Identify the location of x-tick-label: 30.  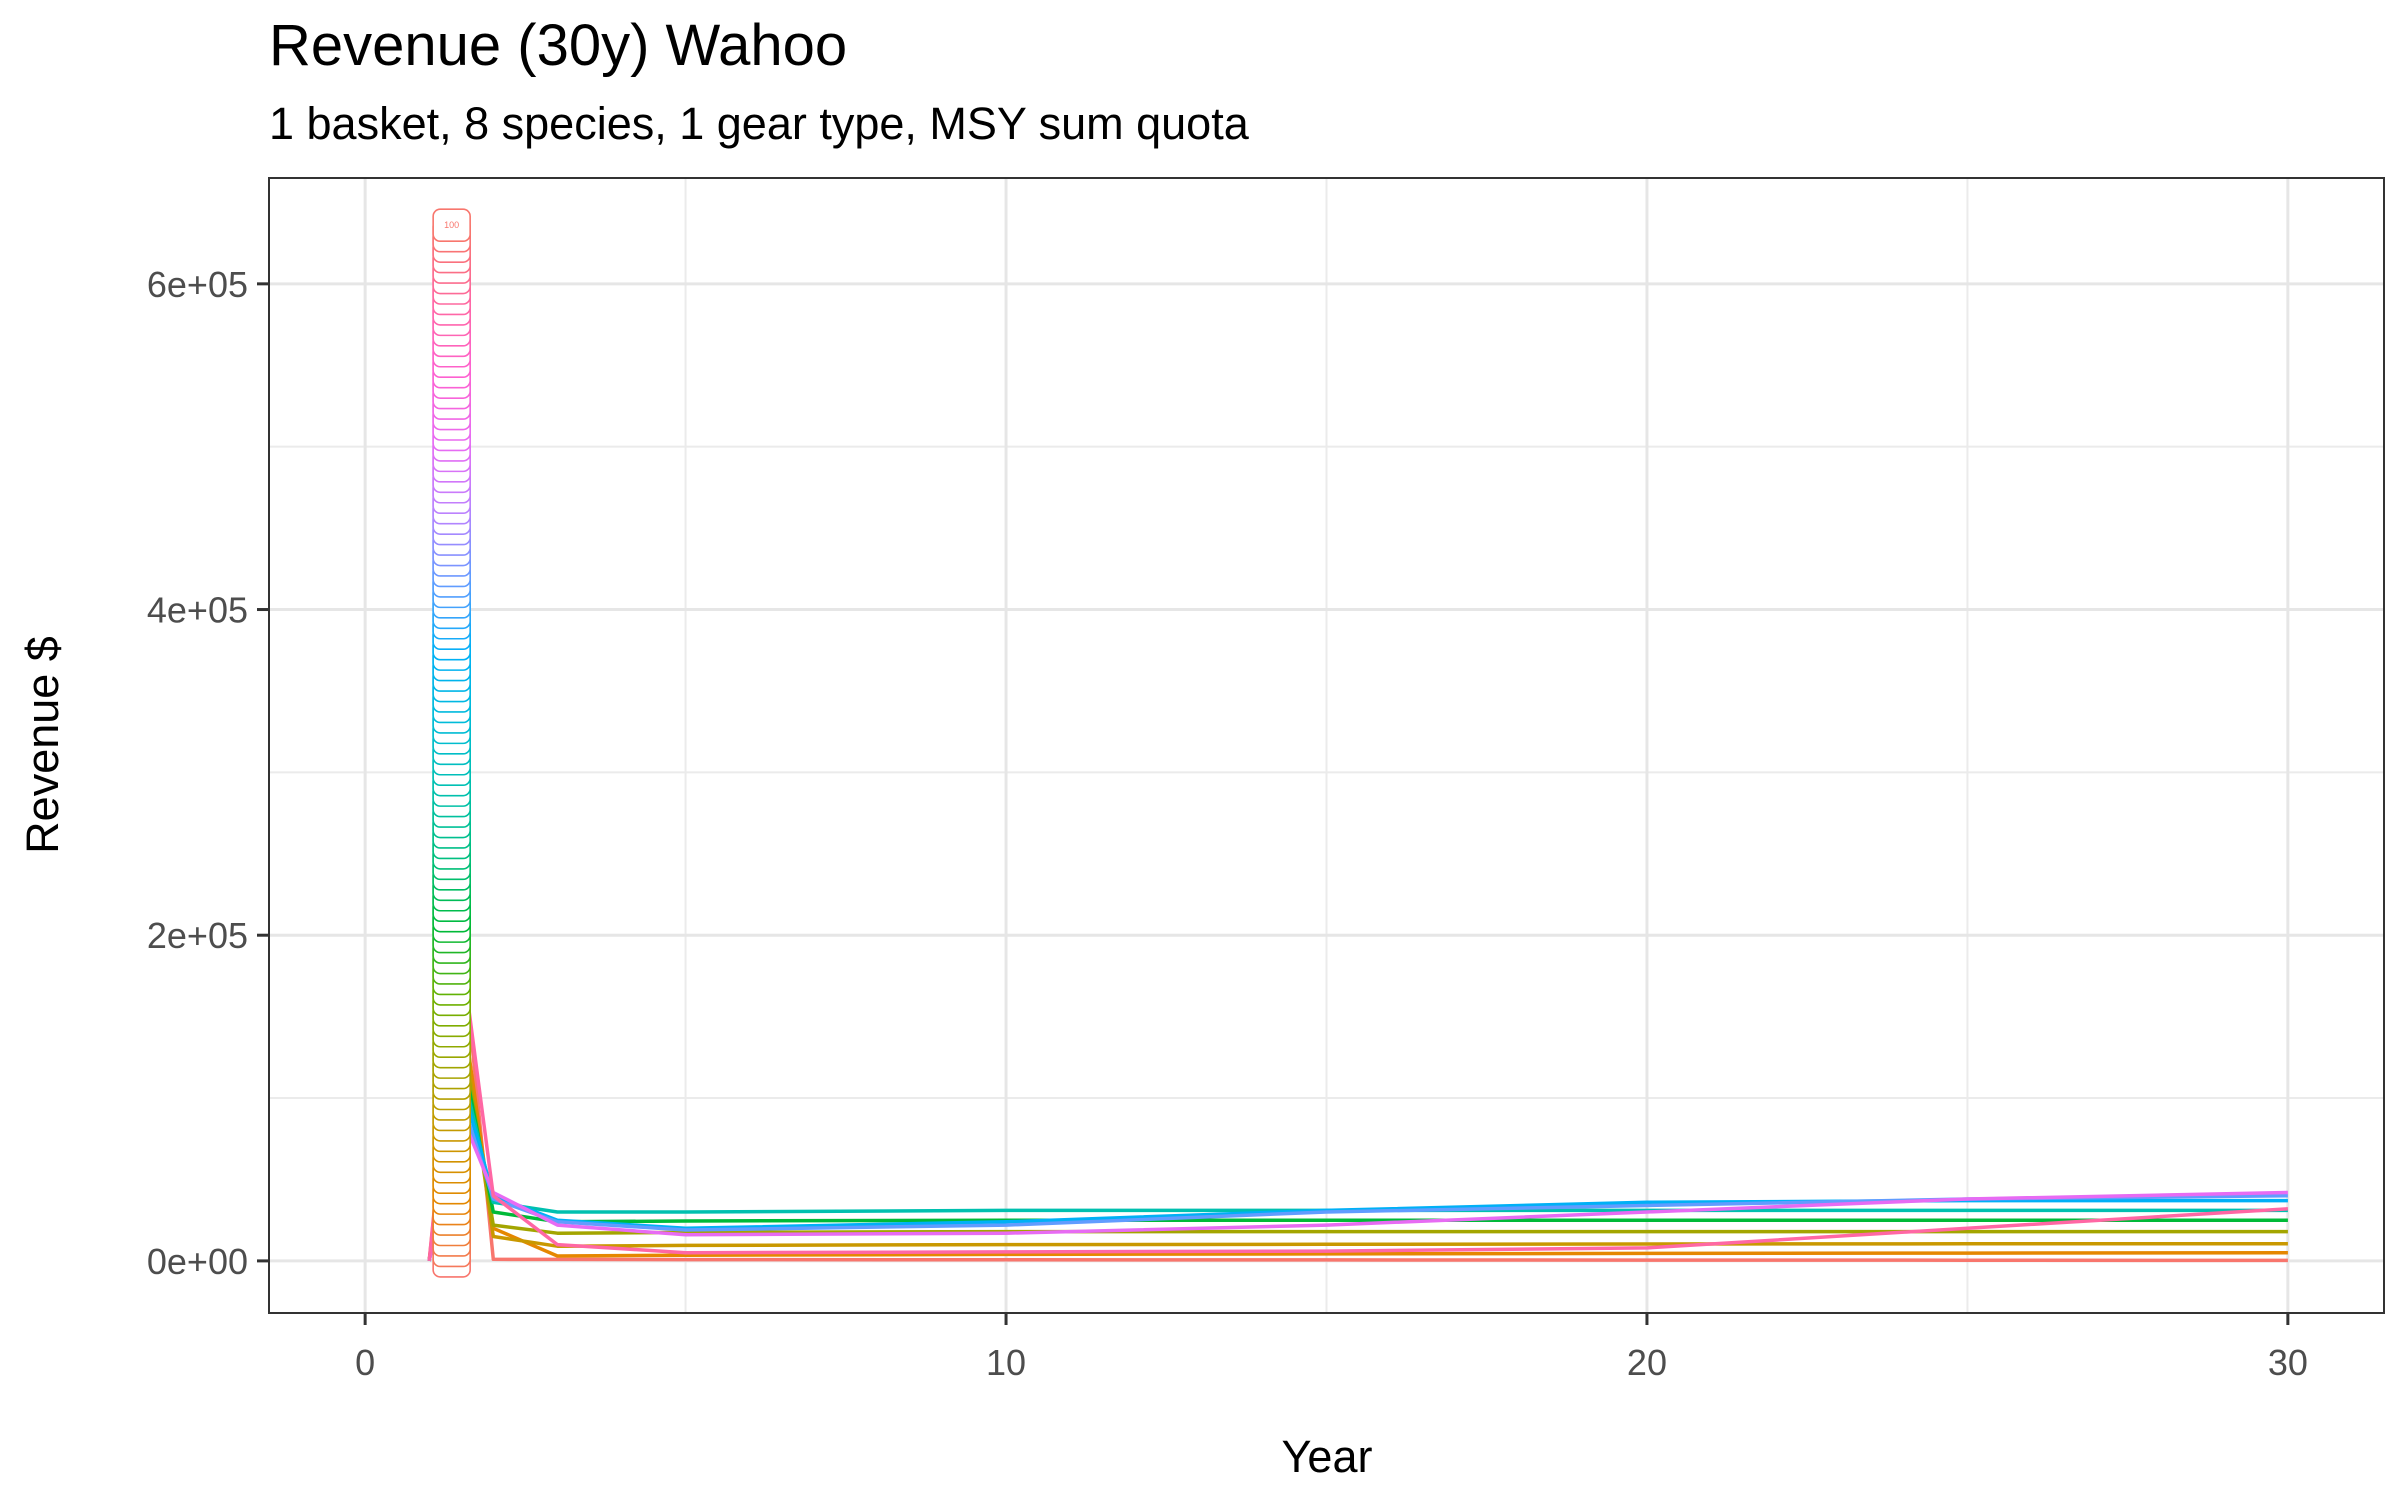
(2288, 1362).